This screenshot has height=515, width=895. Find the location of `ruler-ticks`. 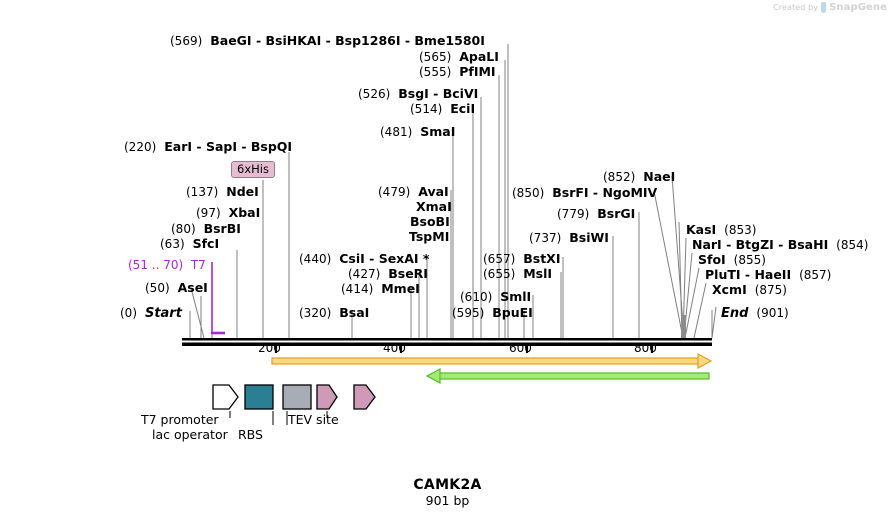

ruler-ticks is located at coordinates (464, 349).